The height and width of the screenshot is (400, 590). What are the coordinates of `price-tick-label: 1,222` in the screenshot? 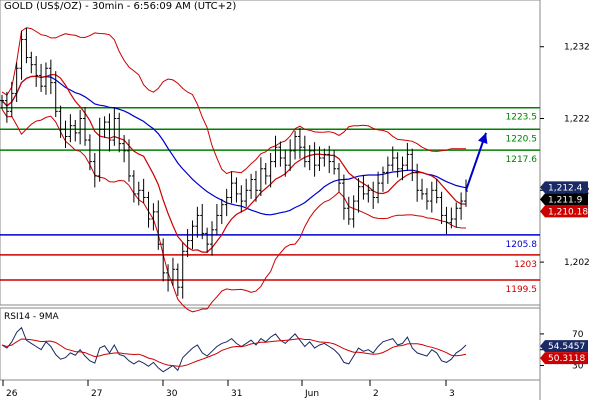 It's located at (577, 120).